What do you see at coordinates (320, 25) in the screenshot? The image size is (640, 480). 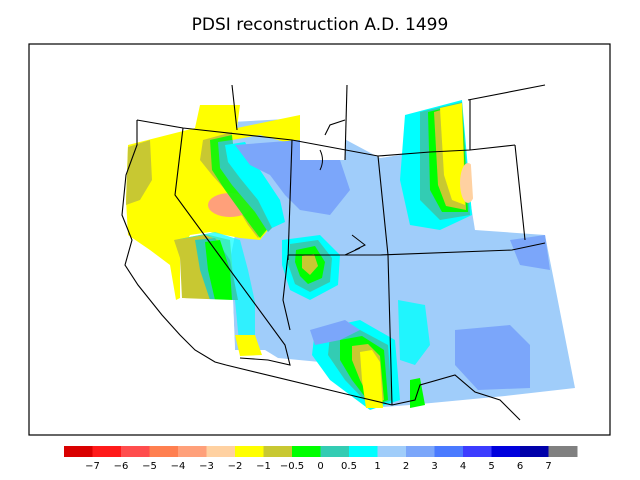 I see `map-title: PDSI reconstruction A.D. 1499` at bounding box center [320, 25].